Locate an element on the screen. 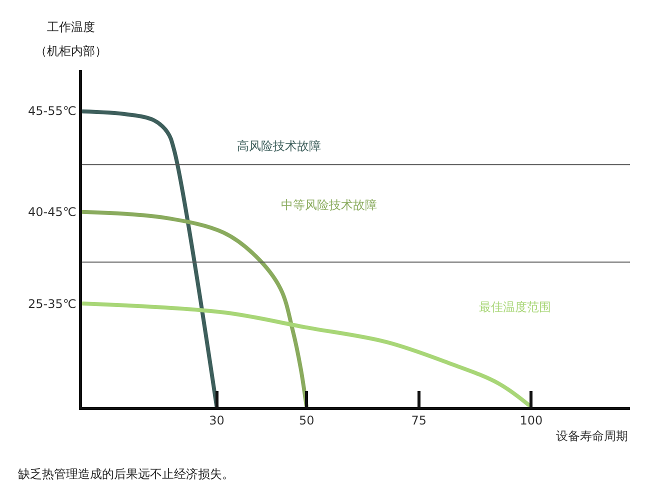 This screenshot has width=670, height=492. x-axis-title: 设备寿命周期 is located at coordinates (592, 436).